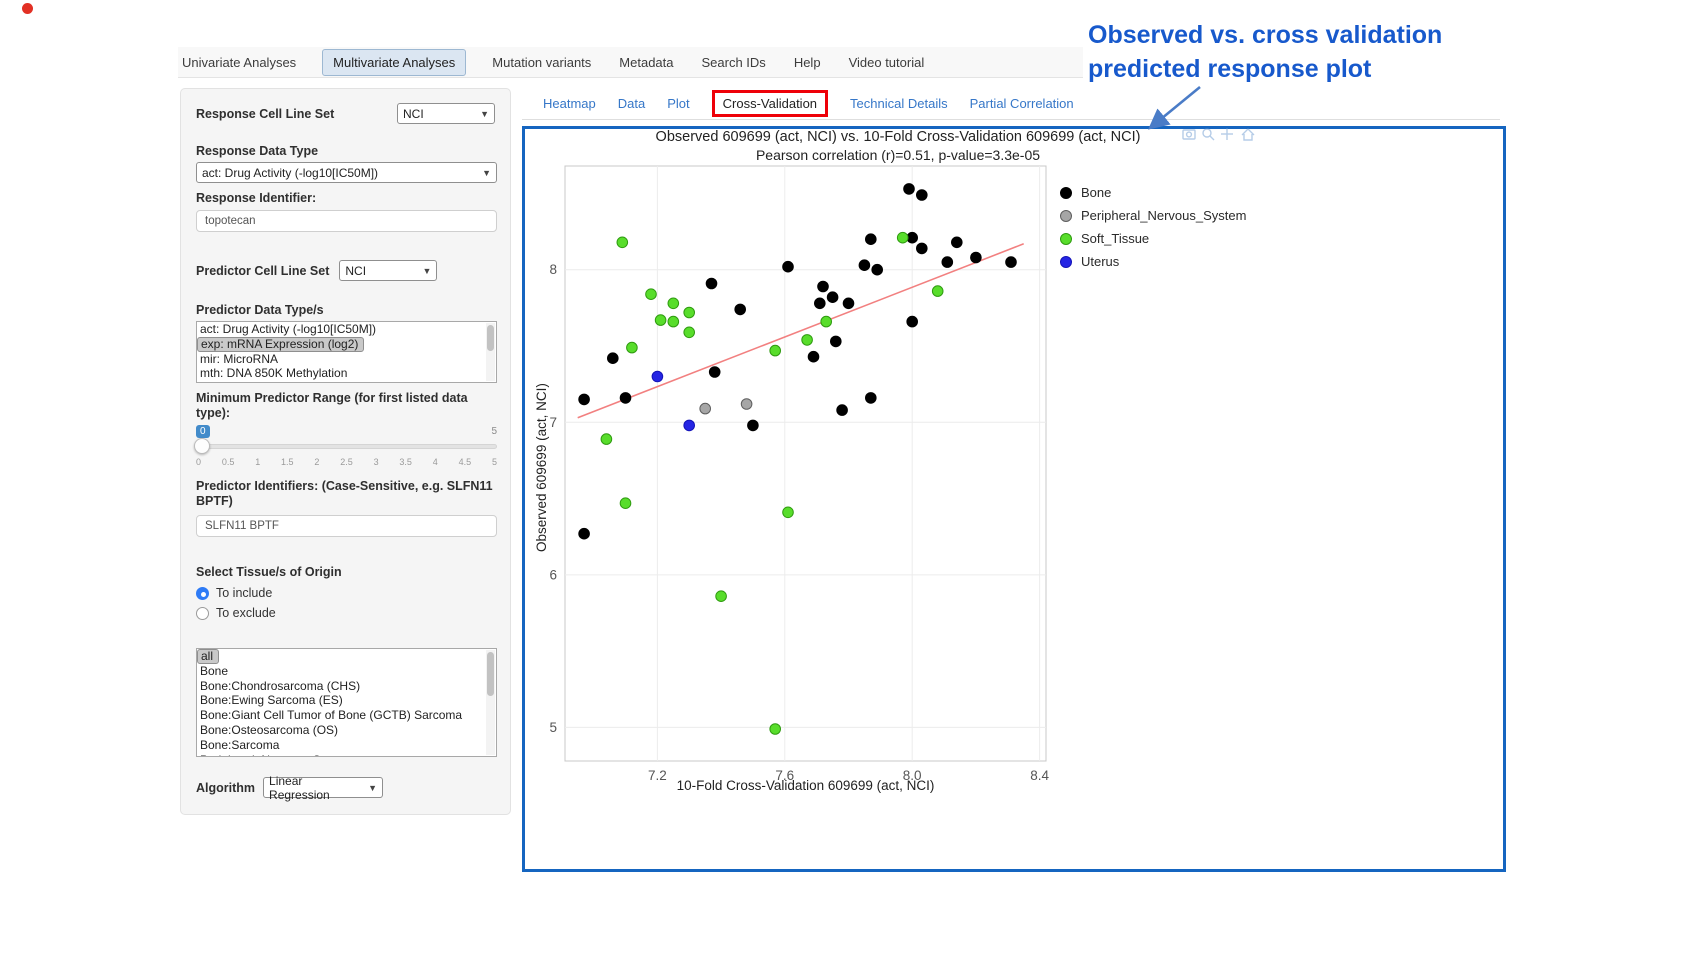 This screenshot has height=956, width=1700. I want to click on algorithm-select: Linear Regression ▼, so click(323, 788).